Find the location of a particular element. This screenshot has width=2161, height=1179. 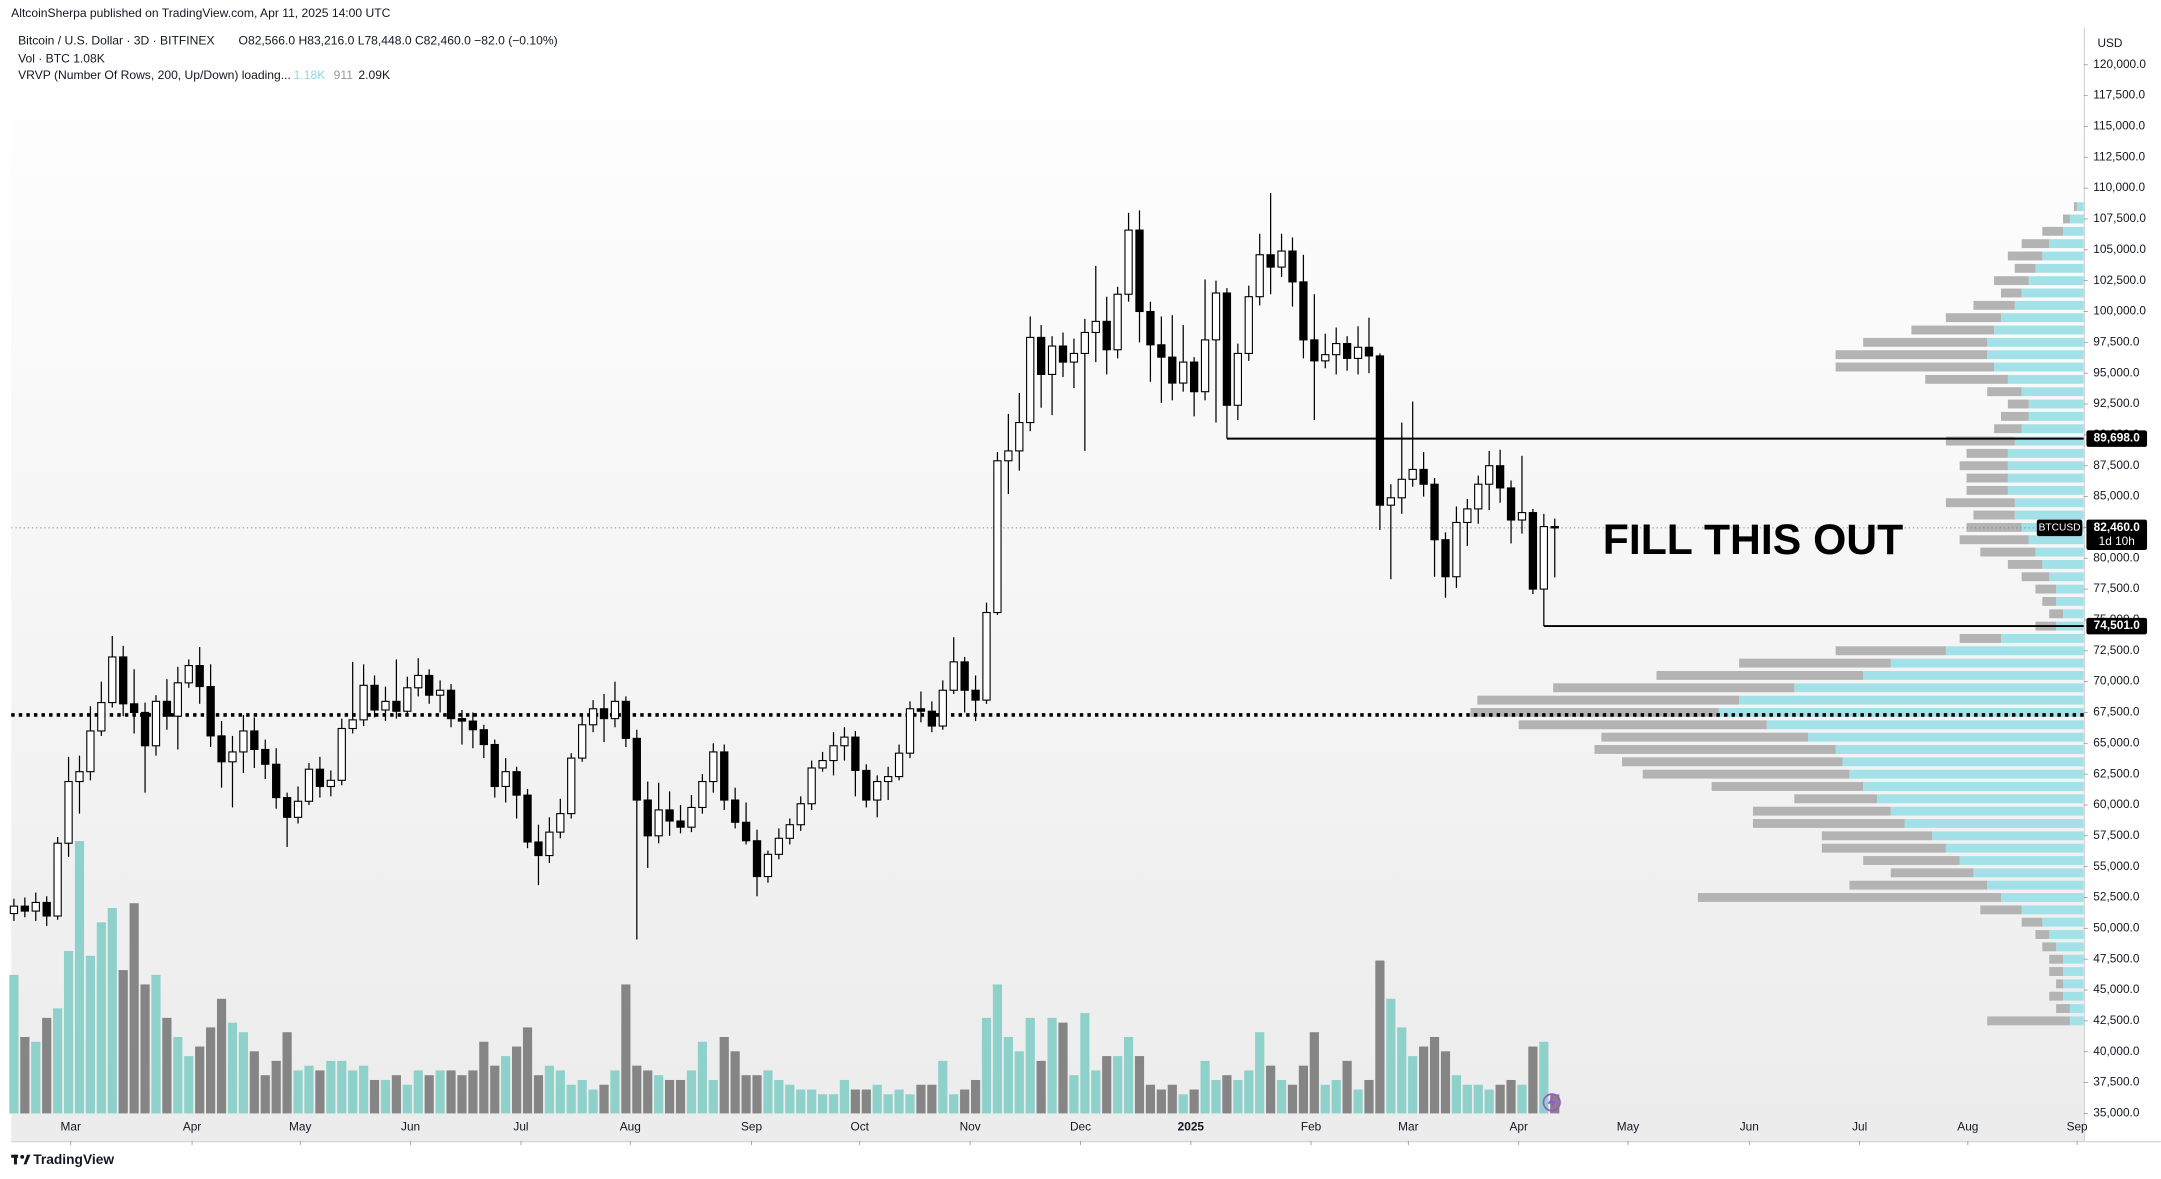

y-tick-label: 87,500.0 is located at coordinates (2116, 465).